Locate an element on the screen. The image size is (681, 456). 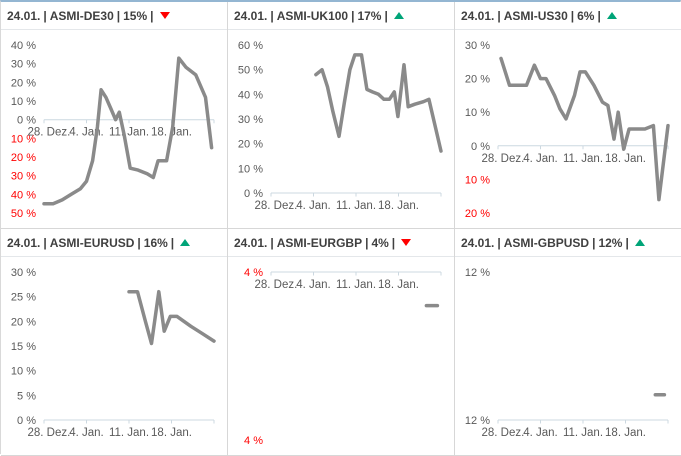
y-tick-label: 5 % is located at coordinates (26, 396).